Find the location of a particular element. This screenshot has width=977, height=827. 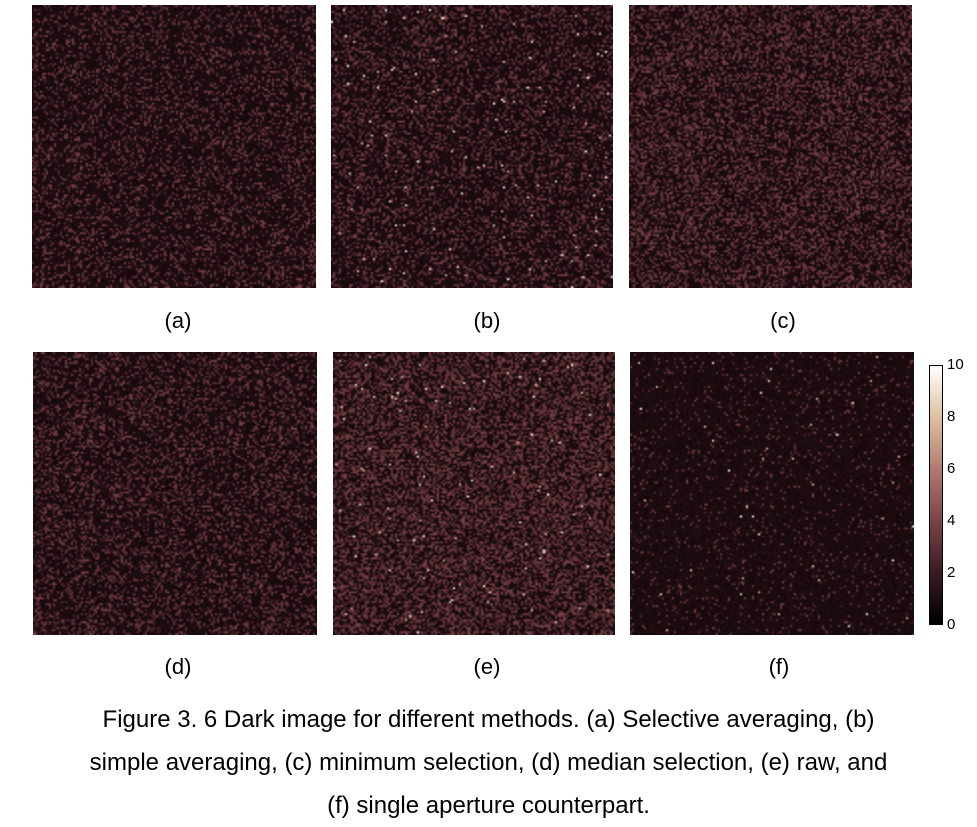

panel-b-image is located at coordinates (472, 146).